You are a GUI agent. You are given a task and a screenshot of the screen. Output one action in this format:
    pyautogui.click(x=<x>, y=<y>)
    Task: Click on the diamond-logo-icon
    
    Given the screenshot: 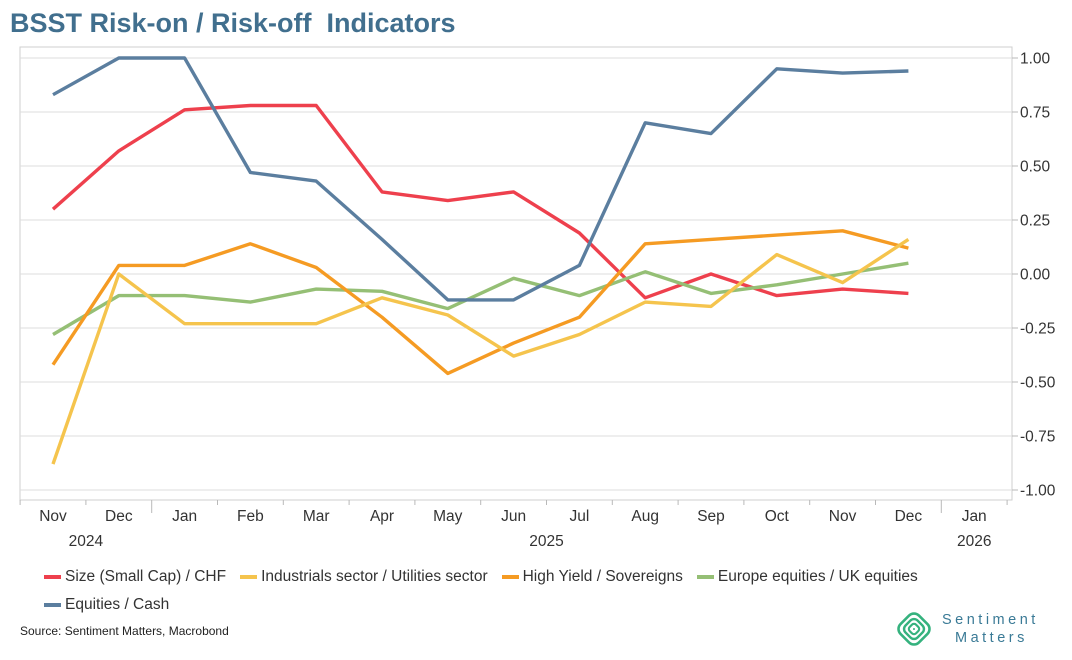 What is the action you would take?
    pyautogui.click(x=914, y=629)
    